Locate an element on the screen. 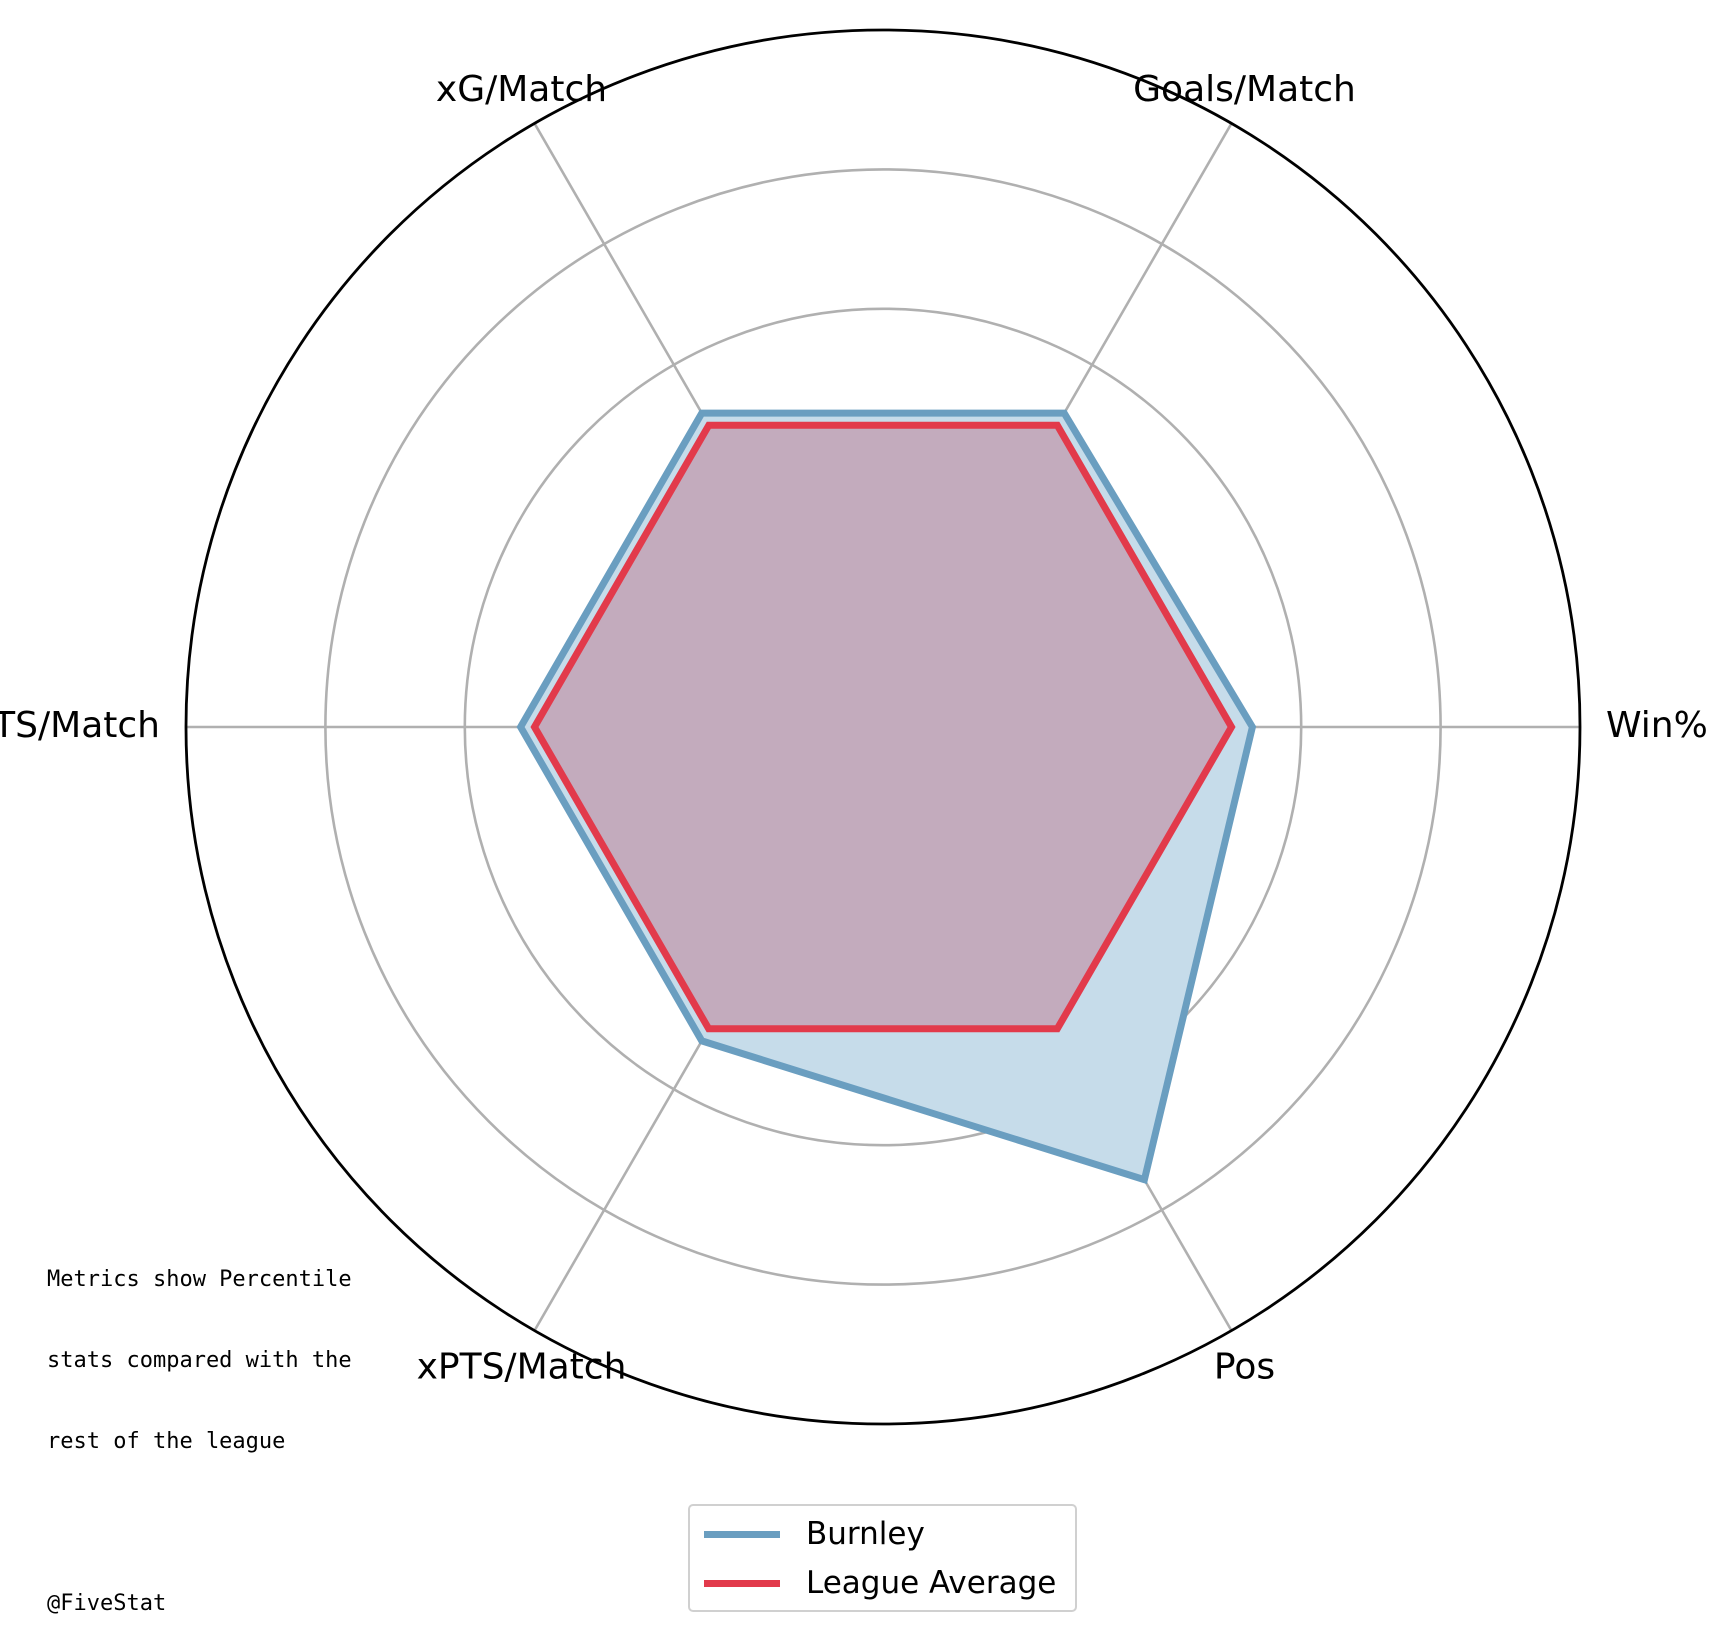 The width and height of the screenshot is (1713, 1644). annotation-line: stats compared with the is located at coordinates (199, 1360).